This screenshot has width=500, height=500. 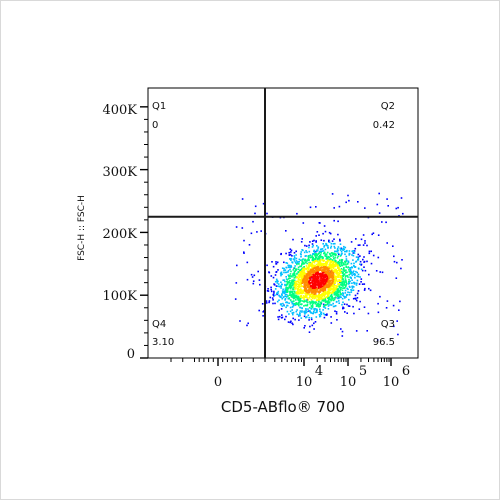 I want to click on y-tick-label-400k: 400K, so click(x=119, y=110).